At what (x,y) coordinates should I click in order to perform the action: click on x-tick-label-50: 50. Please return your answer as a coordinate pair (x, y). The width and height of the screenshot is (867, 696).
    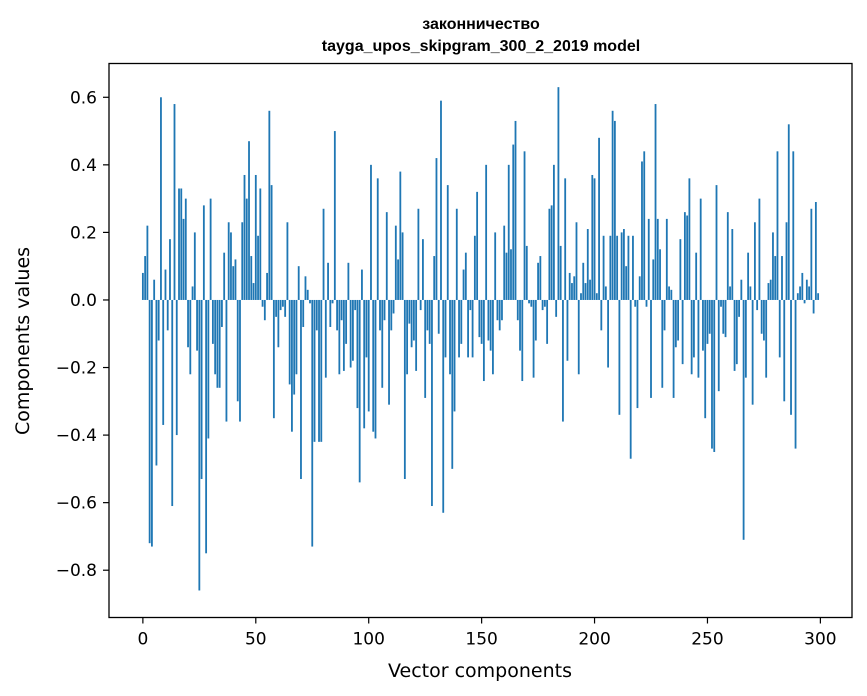
    Looking at the image, I should click on (256, 640).